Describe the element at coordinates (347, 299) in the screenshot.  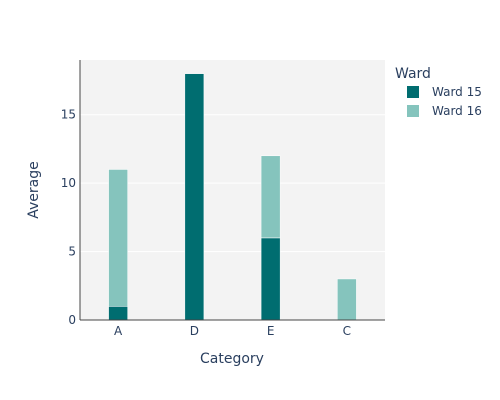
I see `bar-ward-16-c` at that location.